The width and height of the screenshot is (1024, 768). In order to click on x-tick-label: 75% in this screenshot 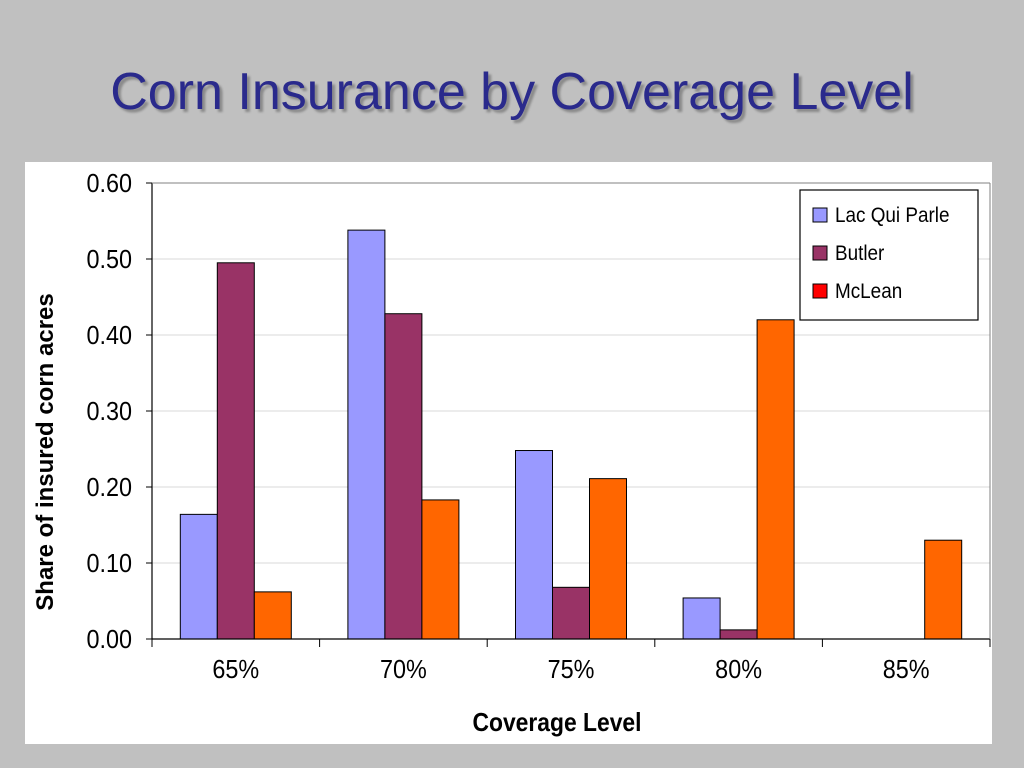, I will do `click(571, 670)`.